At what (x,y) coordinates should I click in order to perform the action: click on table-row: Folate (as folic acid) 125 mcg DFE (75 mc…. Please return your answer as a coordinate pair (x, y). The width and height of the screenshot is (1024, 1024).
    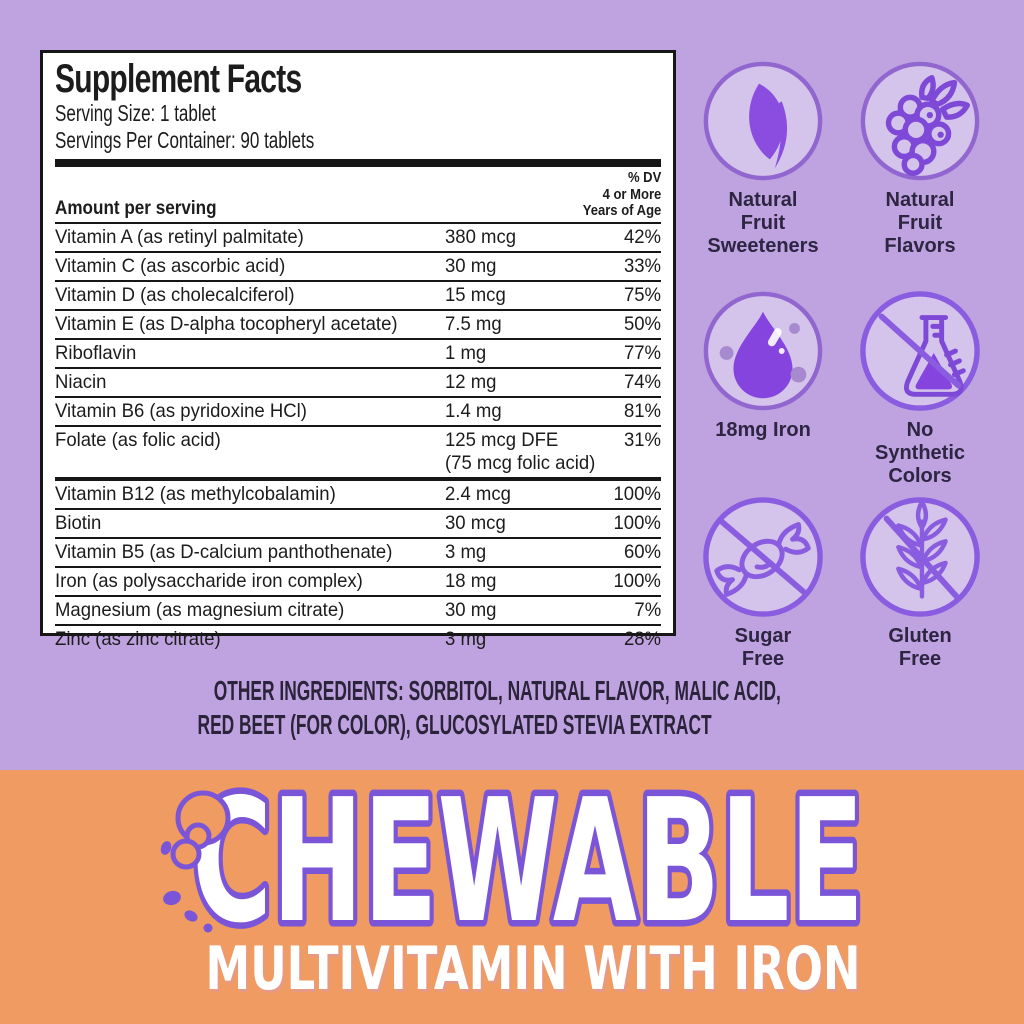
    Looking at the image, I should click on (358, 453).